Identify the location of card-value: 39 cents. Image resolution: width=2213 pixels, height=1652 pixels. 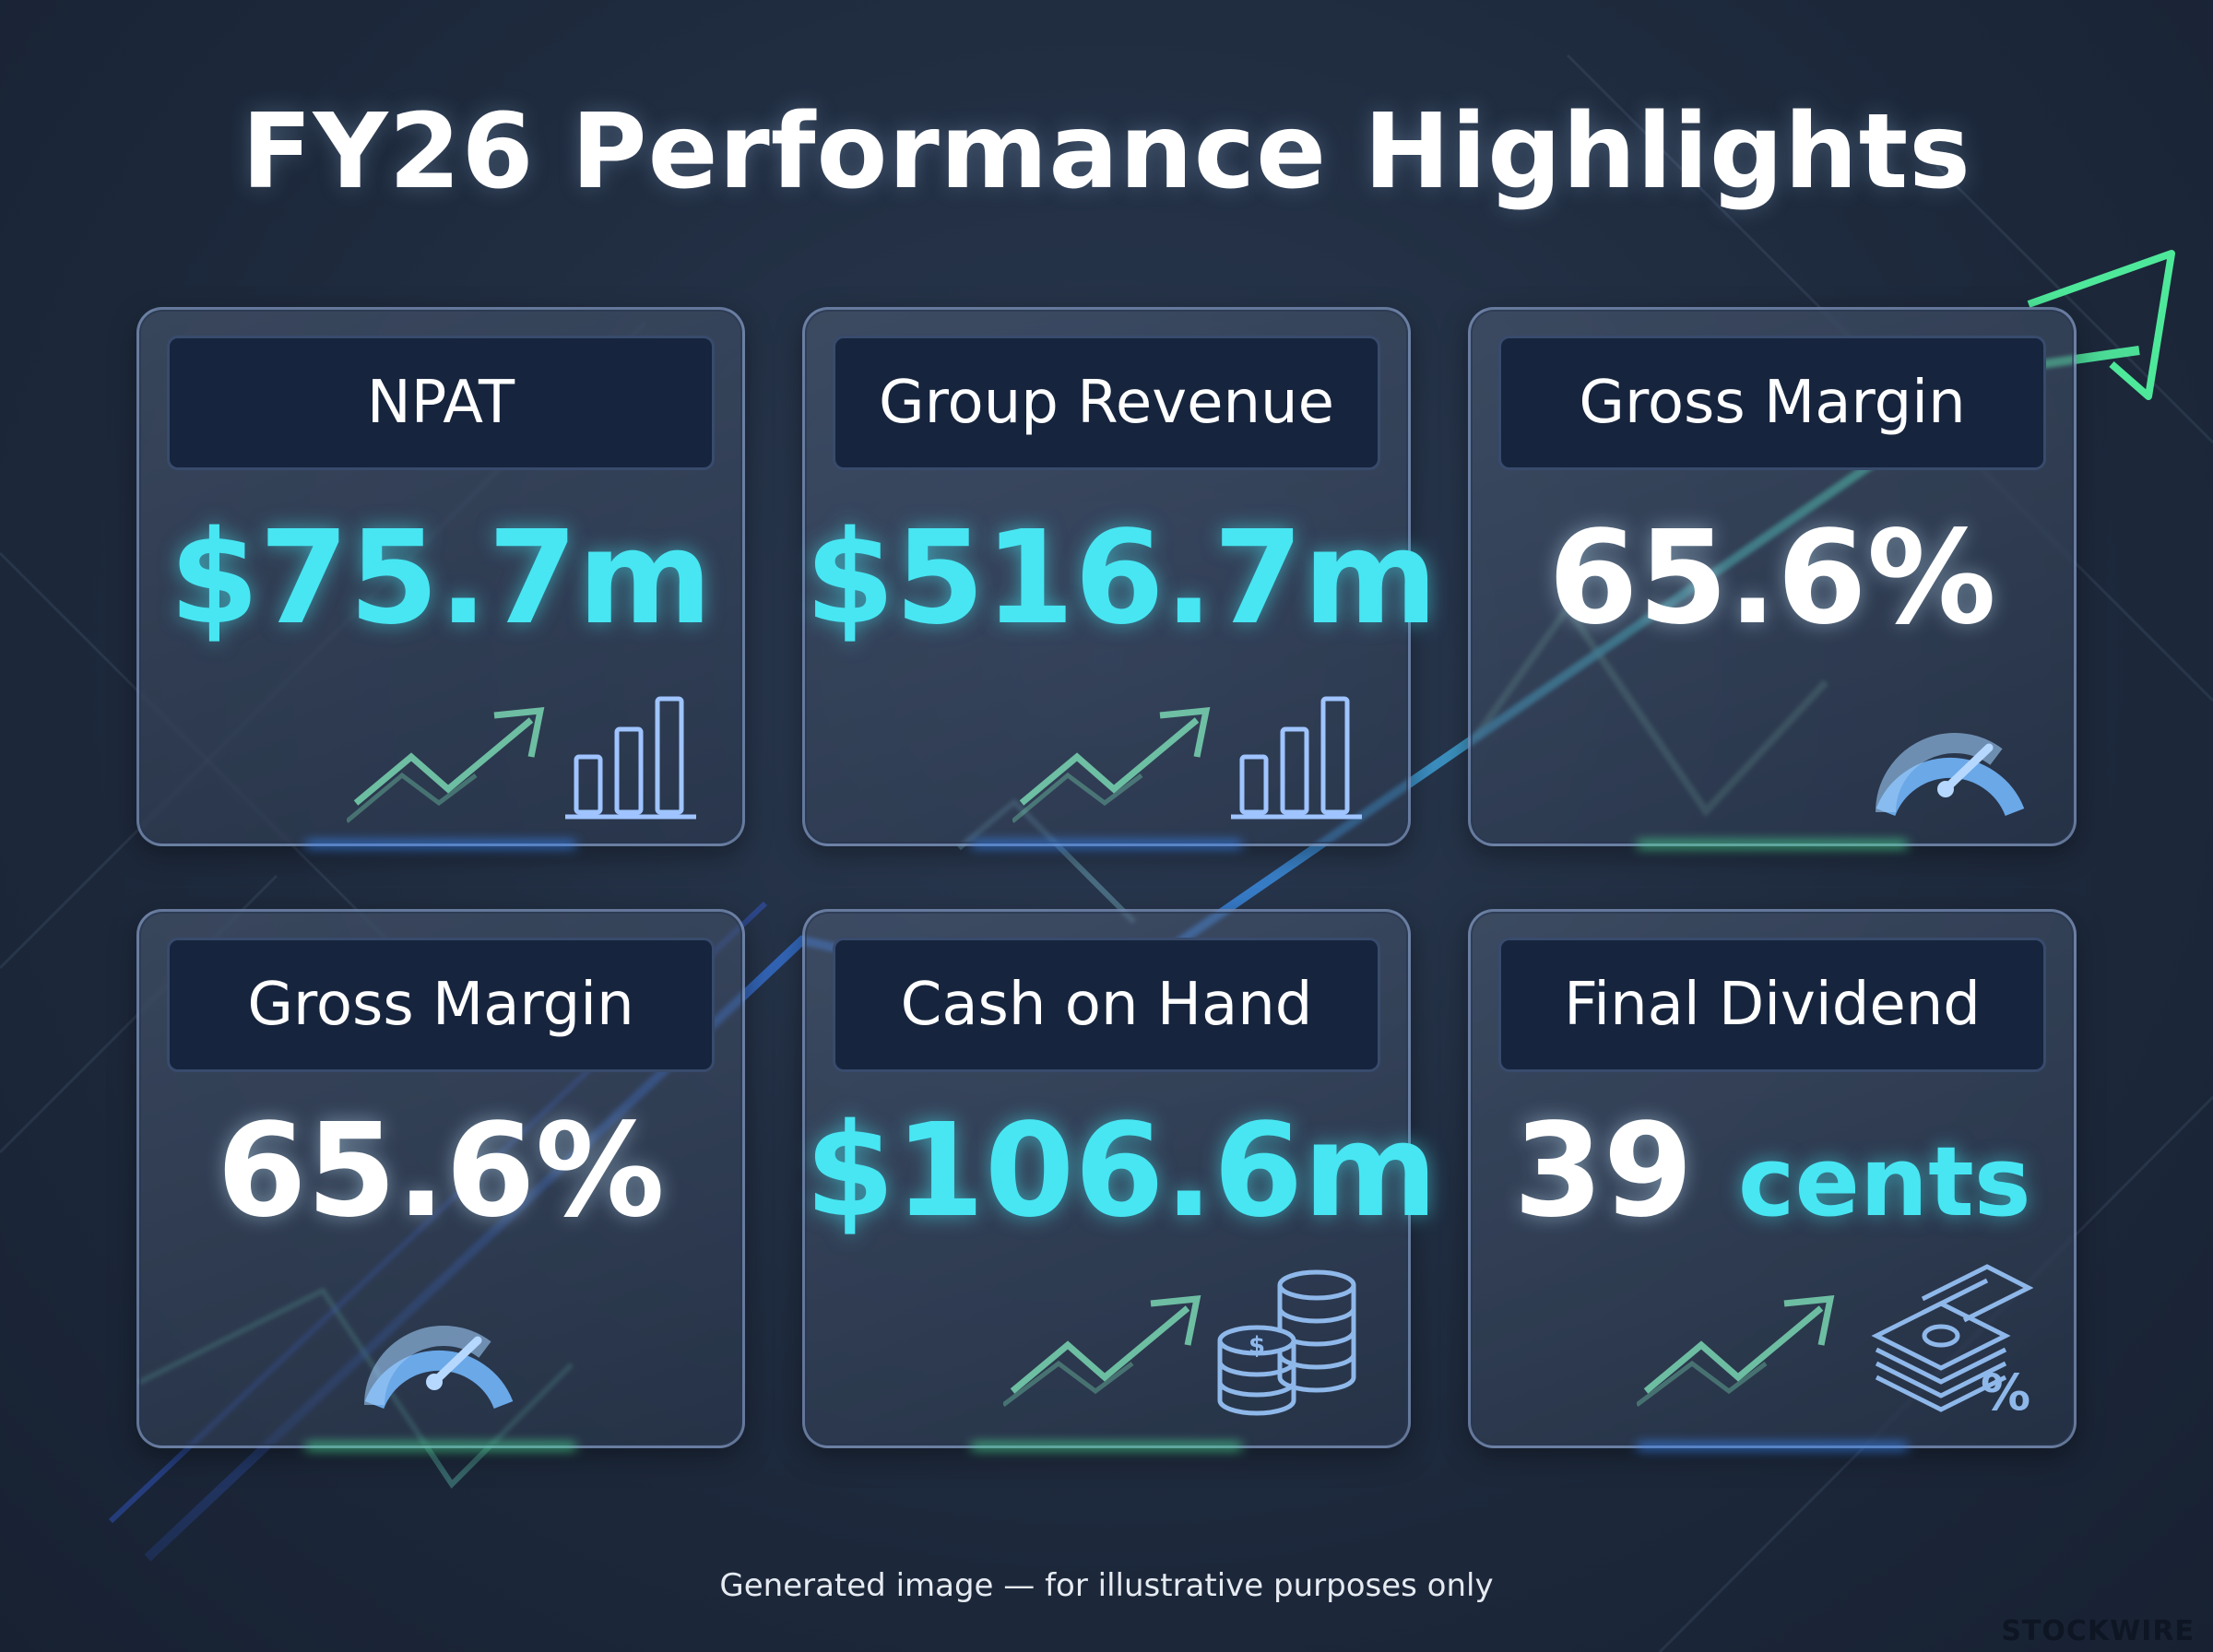
(1772, 1171).